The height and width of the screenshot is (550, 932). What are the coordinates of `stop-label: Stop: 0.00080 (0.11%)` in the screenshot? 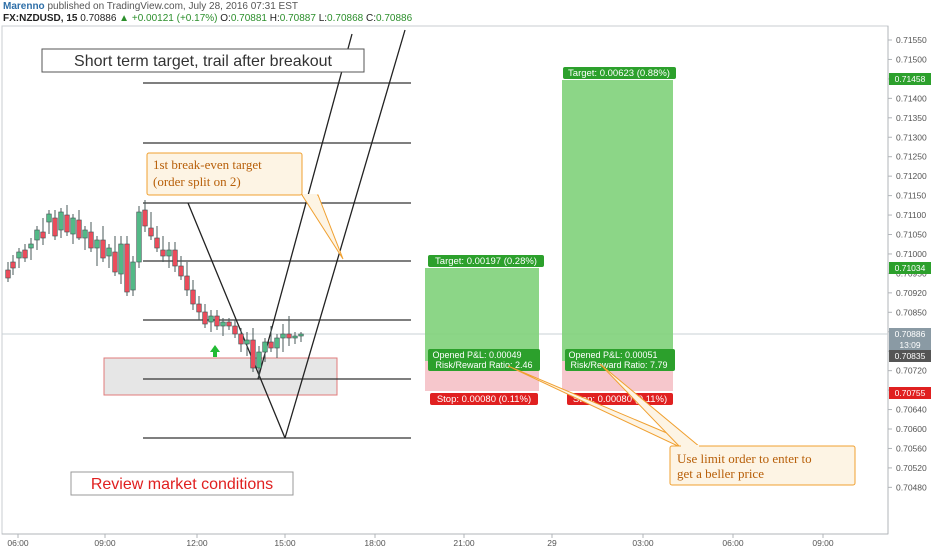 It's located at (484, 399).